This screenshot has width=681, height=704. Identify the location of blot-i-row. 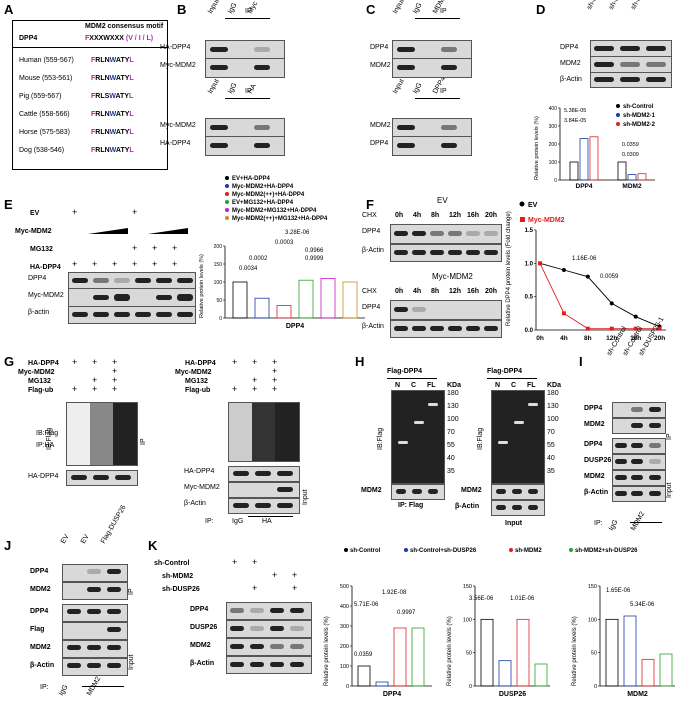
(639, 426).